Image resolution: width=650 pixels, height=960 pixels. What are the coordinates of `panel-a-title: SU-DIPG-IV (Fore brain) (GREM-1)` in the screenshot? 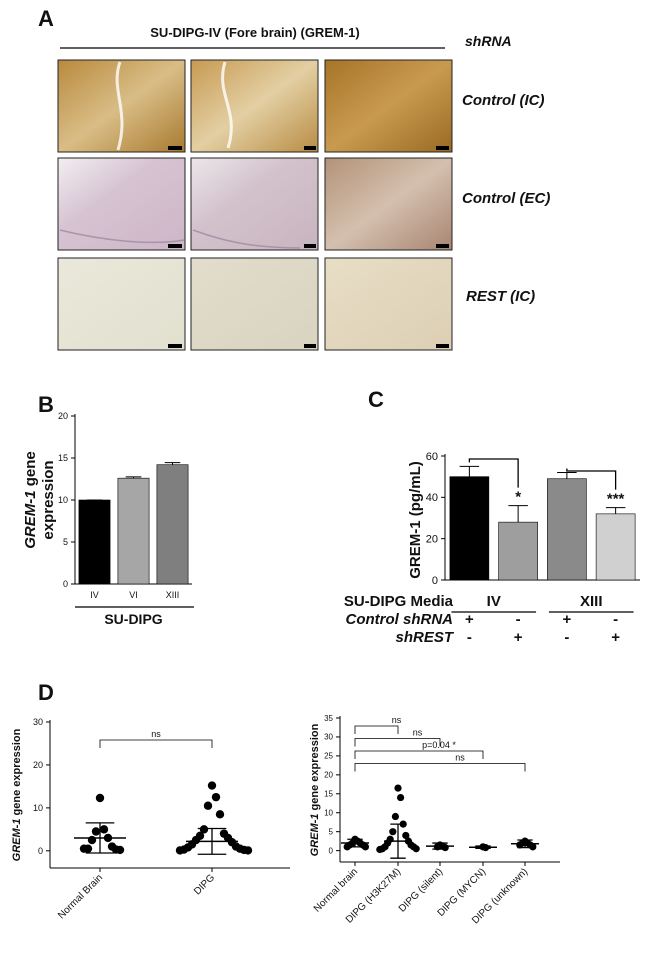 It's located at (254, 32).